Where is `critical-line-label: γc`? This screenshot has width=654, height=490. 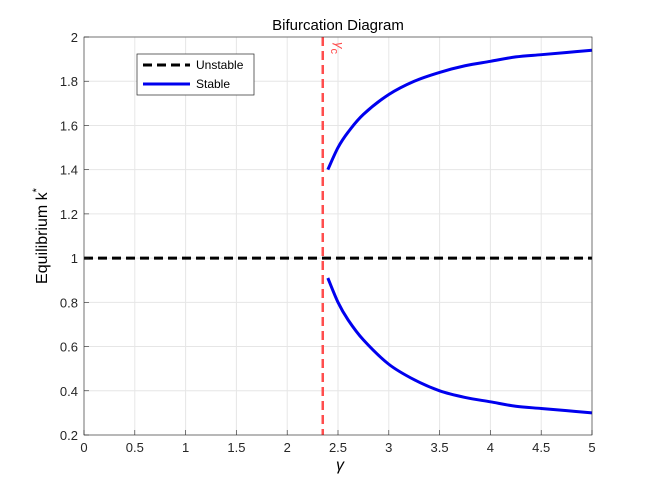 critical-line-label: γc is located at coordinates (337, 48).